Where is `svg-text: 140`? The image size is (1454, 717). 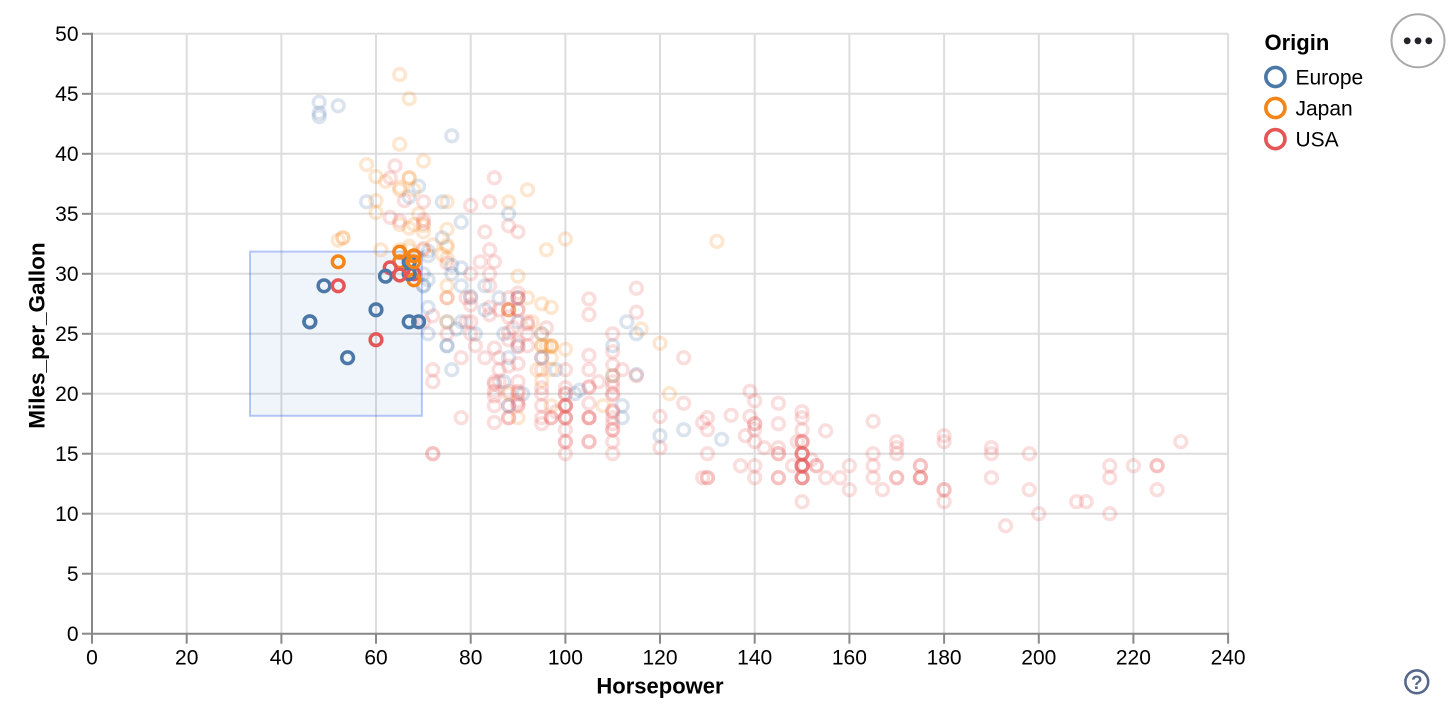
svg-text: 140 is located at coordinates (754, 657).